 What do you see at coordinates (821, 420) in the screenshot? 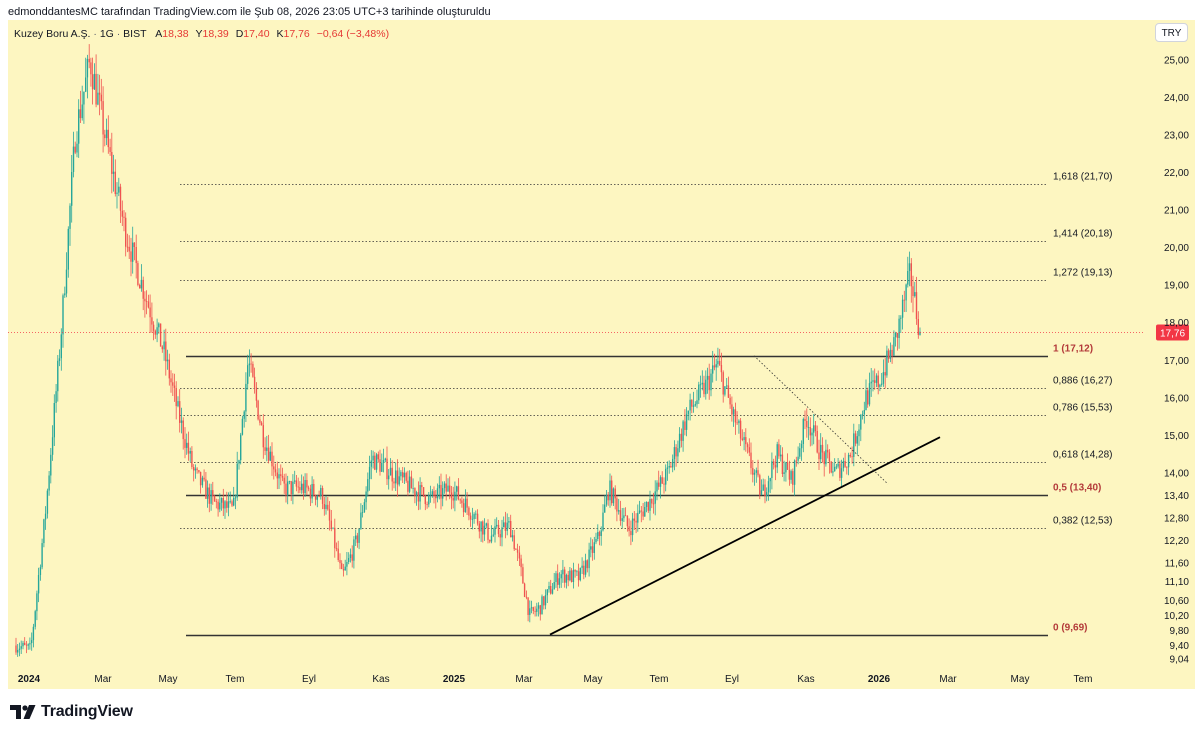
I see `descending-trendline` at bounding box center [821, 420].